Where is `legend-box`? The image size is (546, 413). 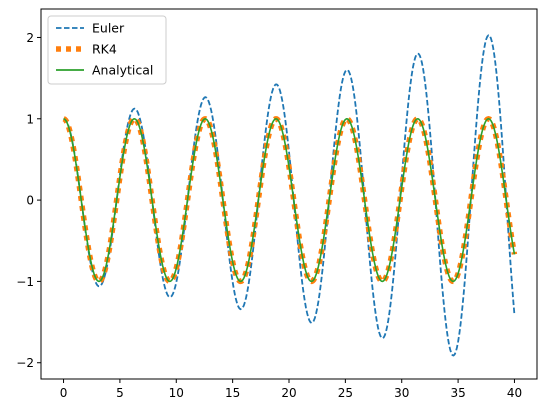 legend-box is located at coordinates (107, 50).